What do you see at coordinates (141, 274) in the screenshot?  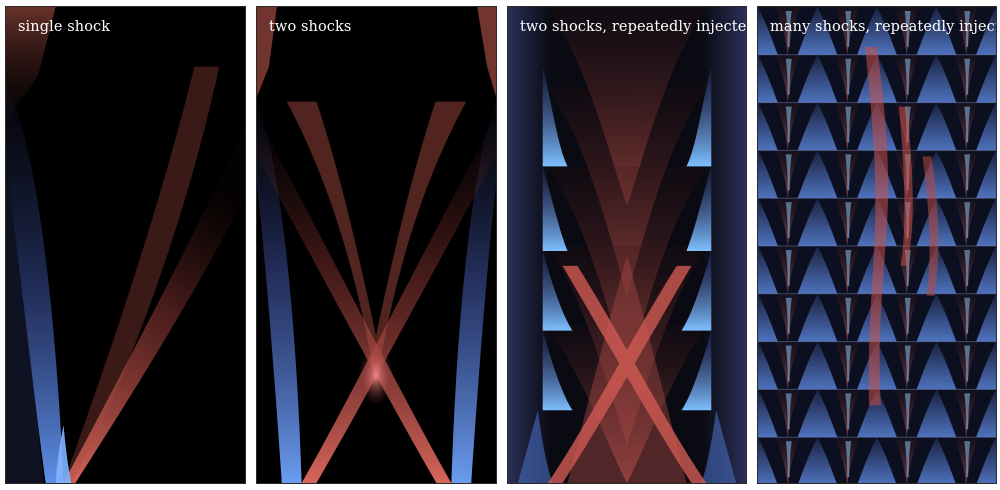 I see `red-fan-inner` at bounding box center [141, 274].